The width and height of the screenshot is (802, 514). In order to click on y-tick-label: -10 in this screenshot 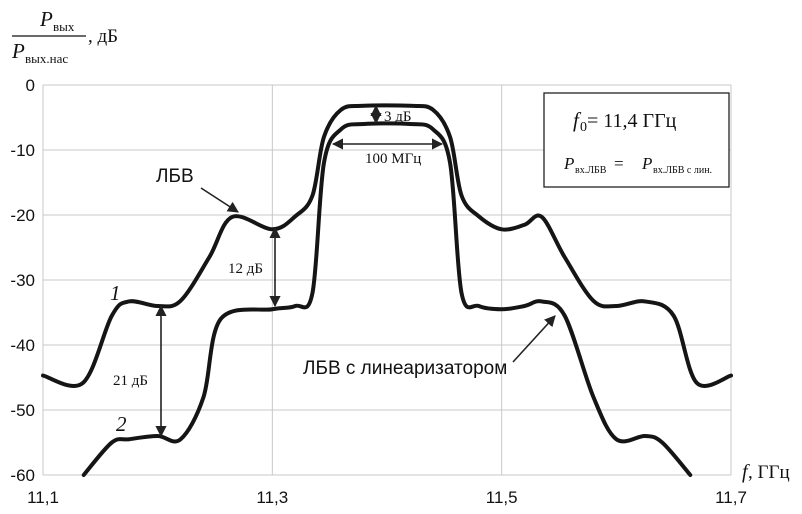, I will do `click(22, 150)`.